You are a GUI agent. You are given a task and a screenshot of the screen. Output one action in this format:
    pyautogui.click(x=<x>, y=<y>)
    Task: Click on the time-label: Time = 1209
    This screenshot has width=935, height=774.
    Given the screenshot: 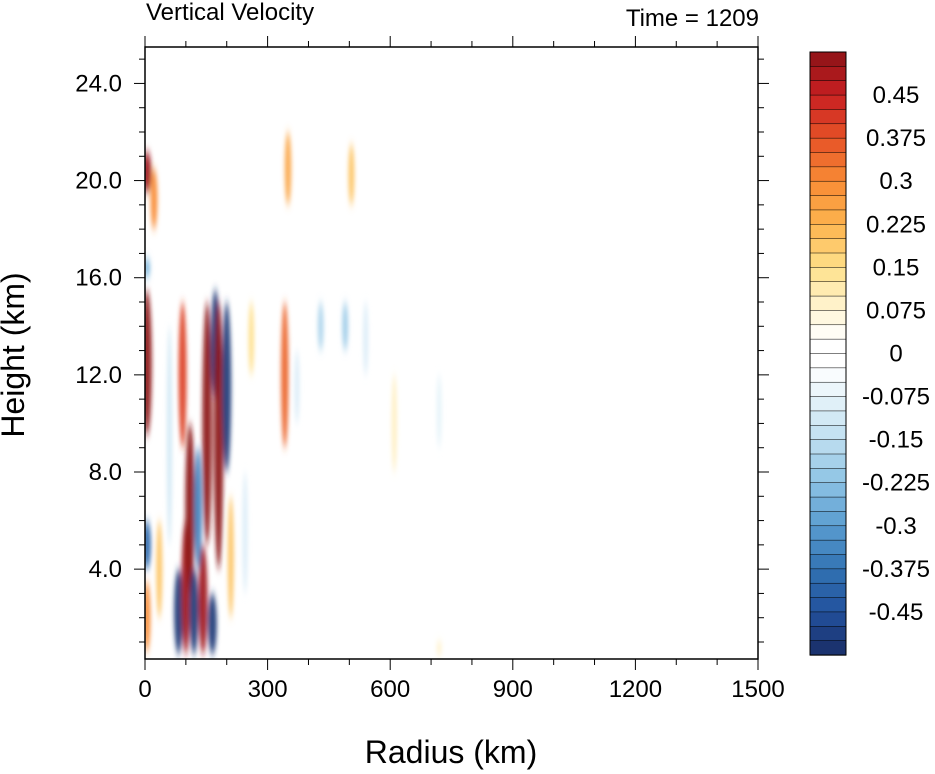 What is the action you would take?
    pyautogui.click(x=692, y=18)
    